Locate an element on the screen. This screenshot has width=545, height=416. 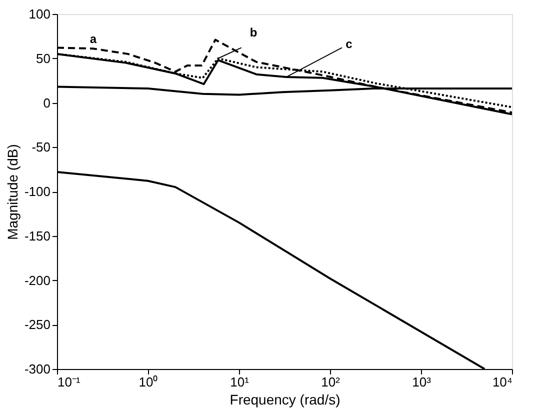
x-tick-label: 10⁴ is located at coordinates (502, 382).